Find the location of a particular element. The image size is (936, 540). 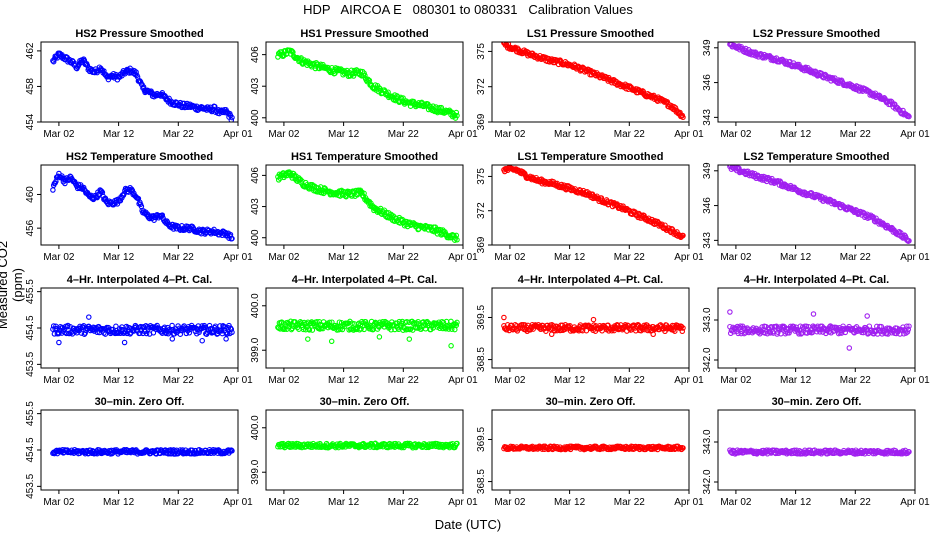

y-tick-label: 453.5 is located at coordinates (30, 363).